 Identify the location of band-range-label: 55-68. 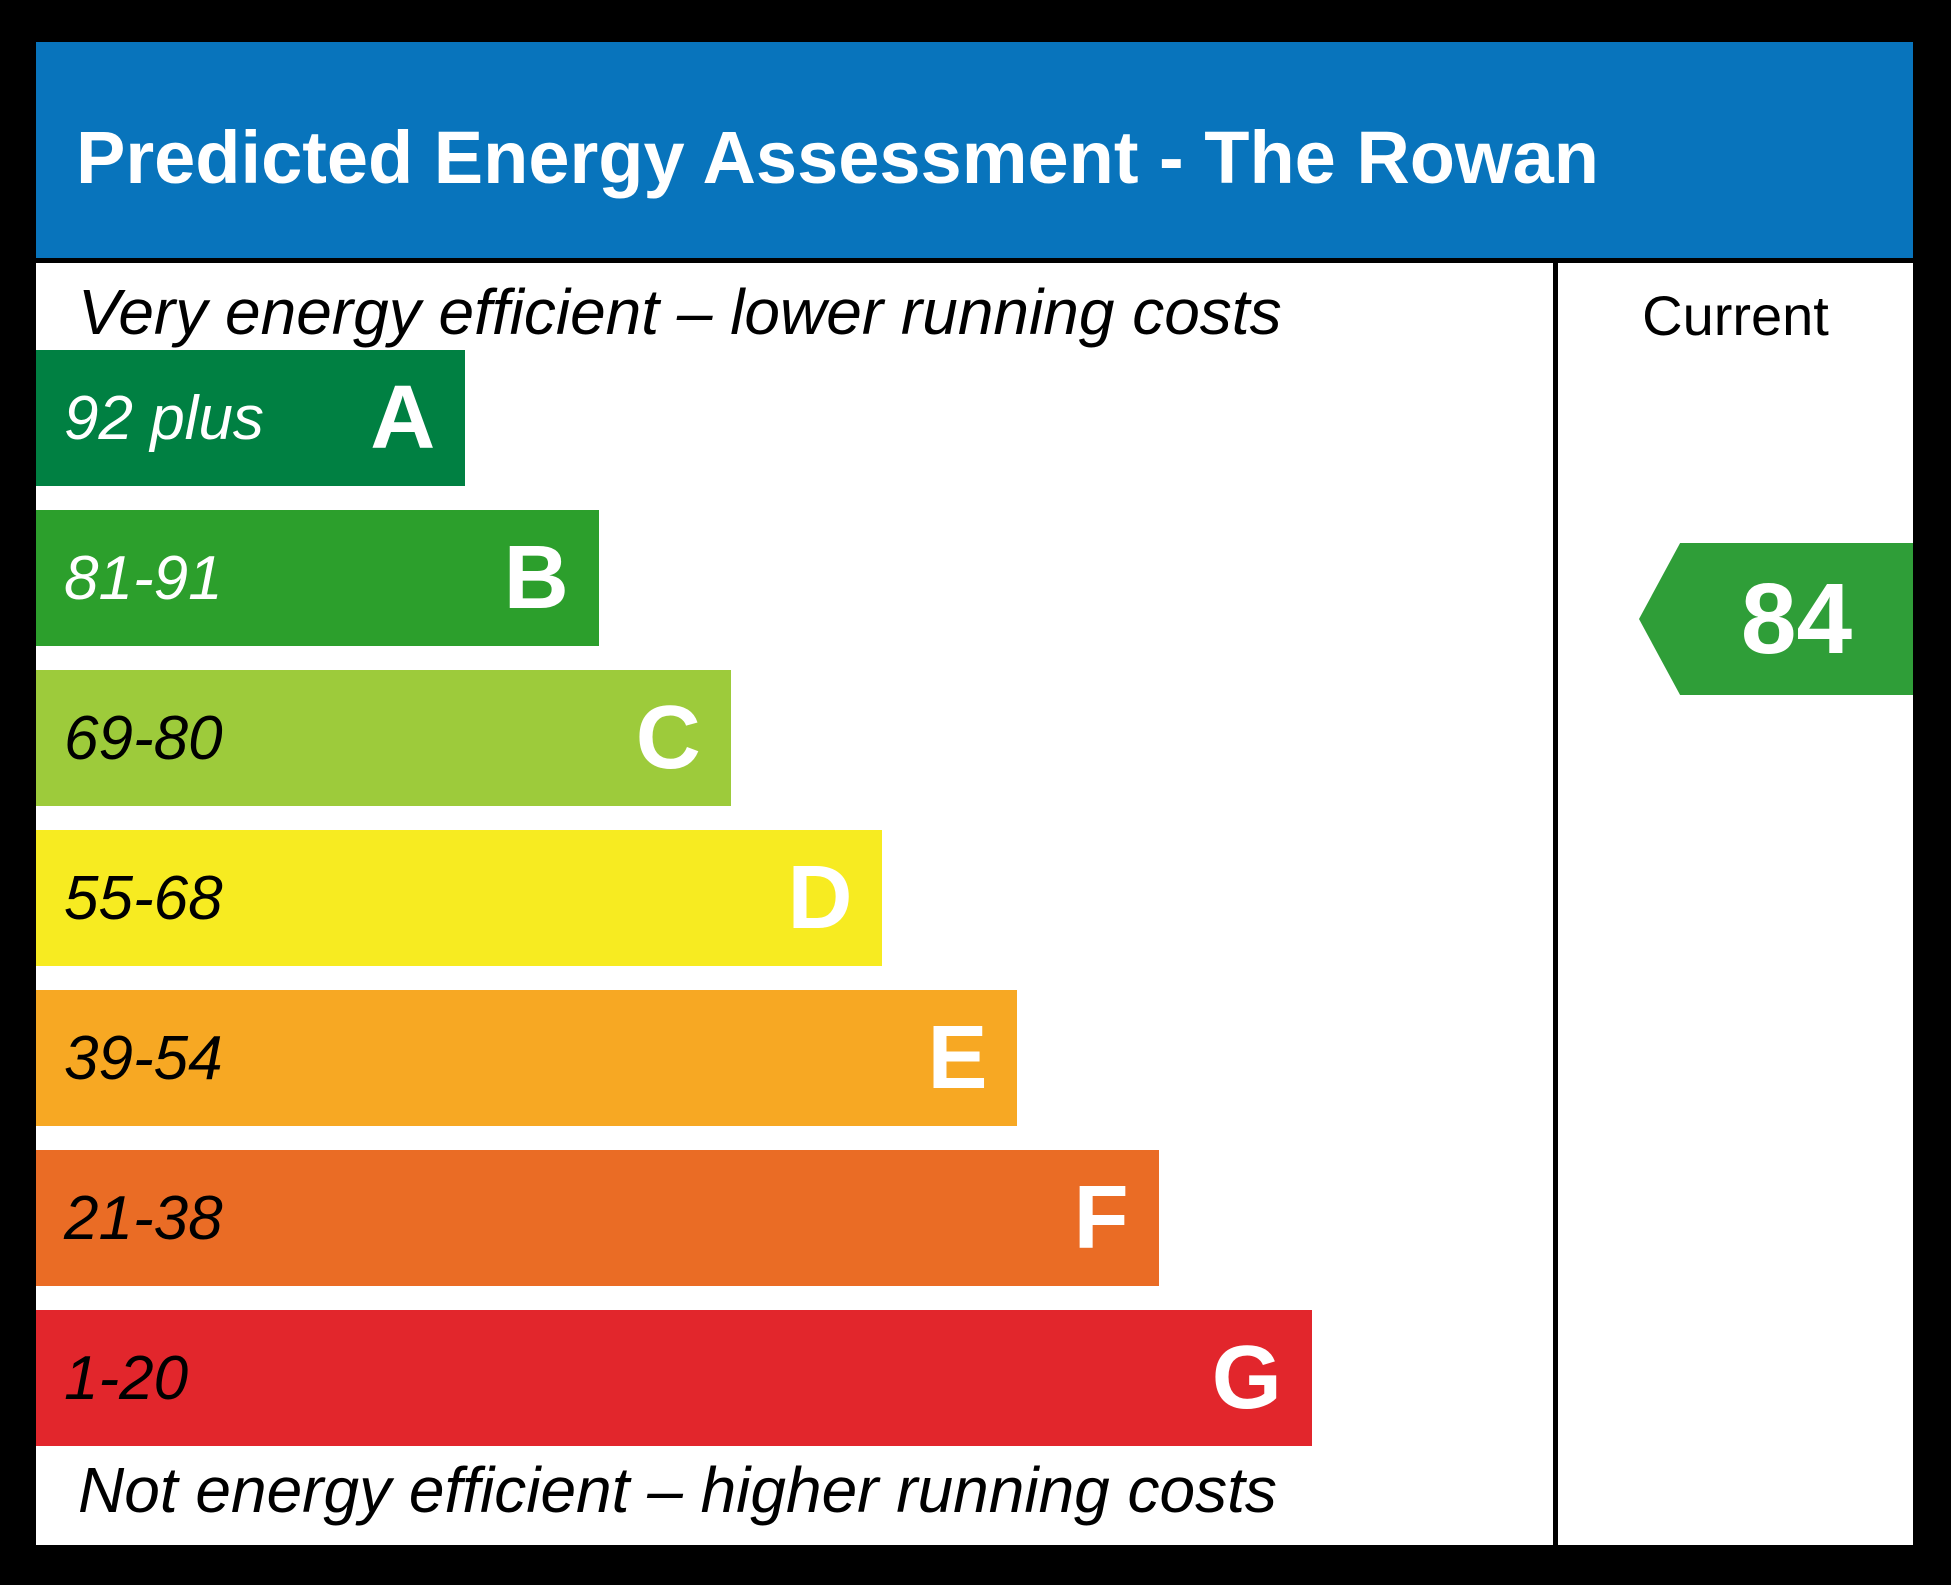
(143, 898).